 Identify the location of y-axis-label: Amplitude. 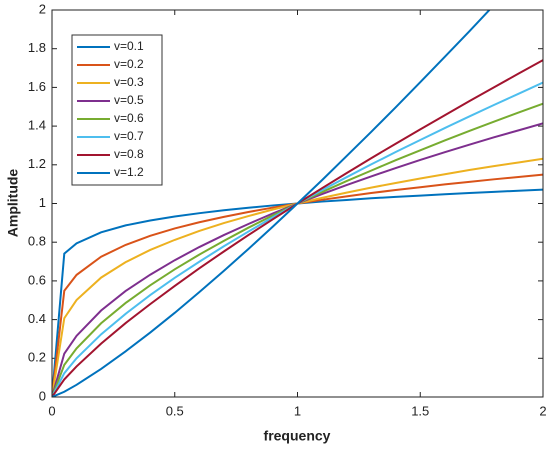
(13, 203).